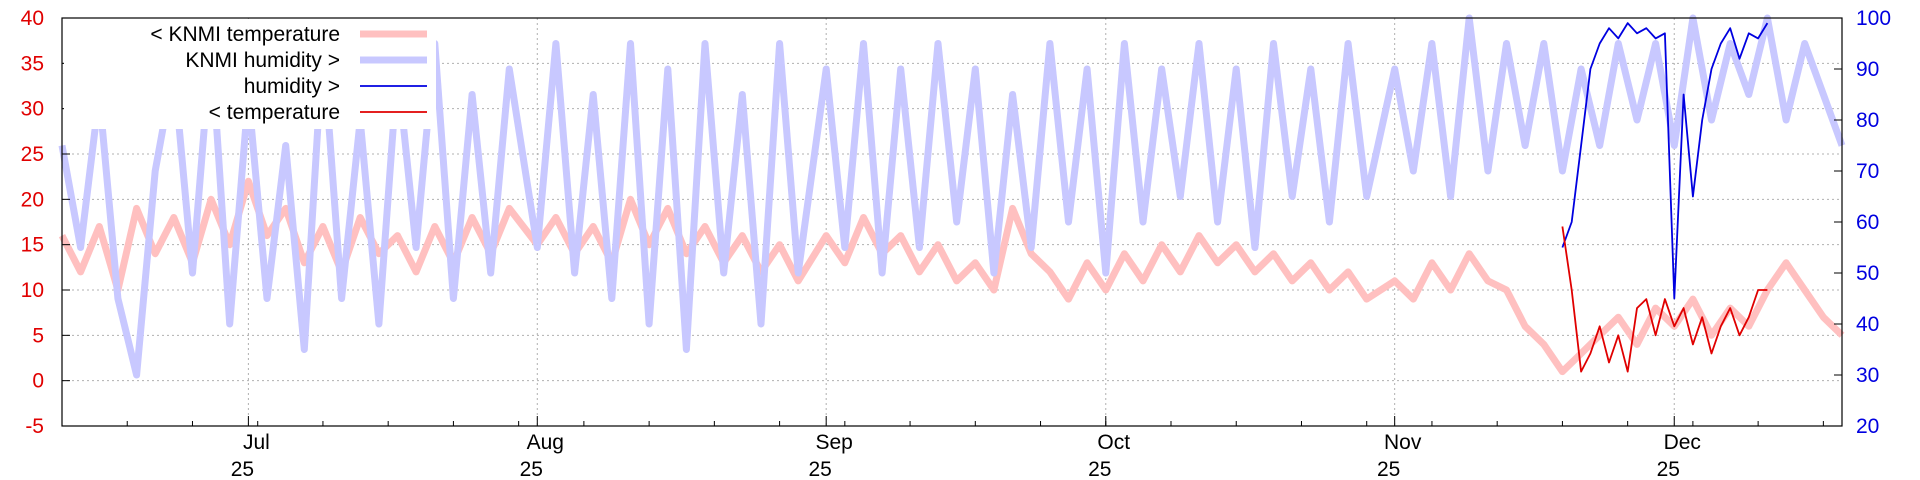 The width and height of the screenshot is (1920, 480). Describe the element at coordinates (32, 18) in the screenshot. I see `left-tick-label: 40` at that location.